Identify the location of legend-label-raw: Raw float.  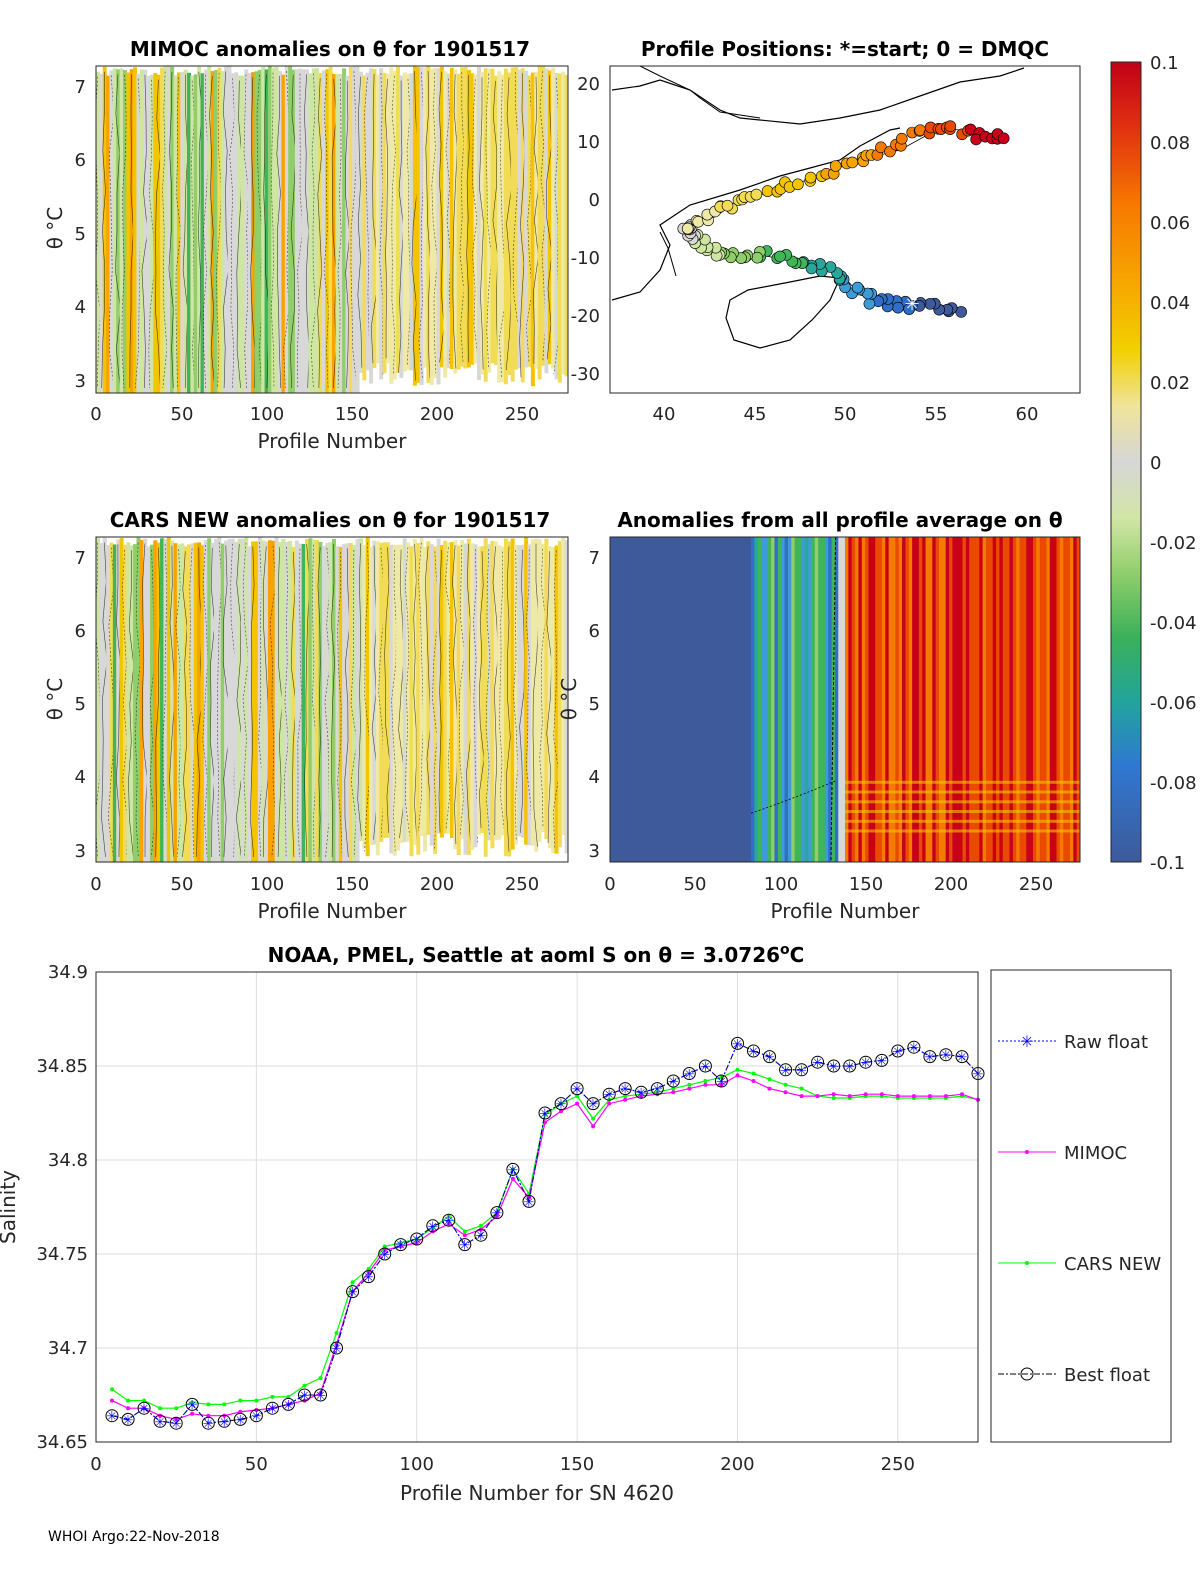
(1106, 1042).